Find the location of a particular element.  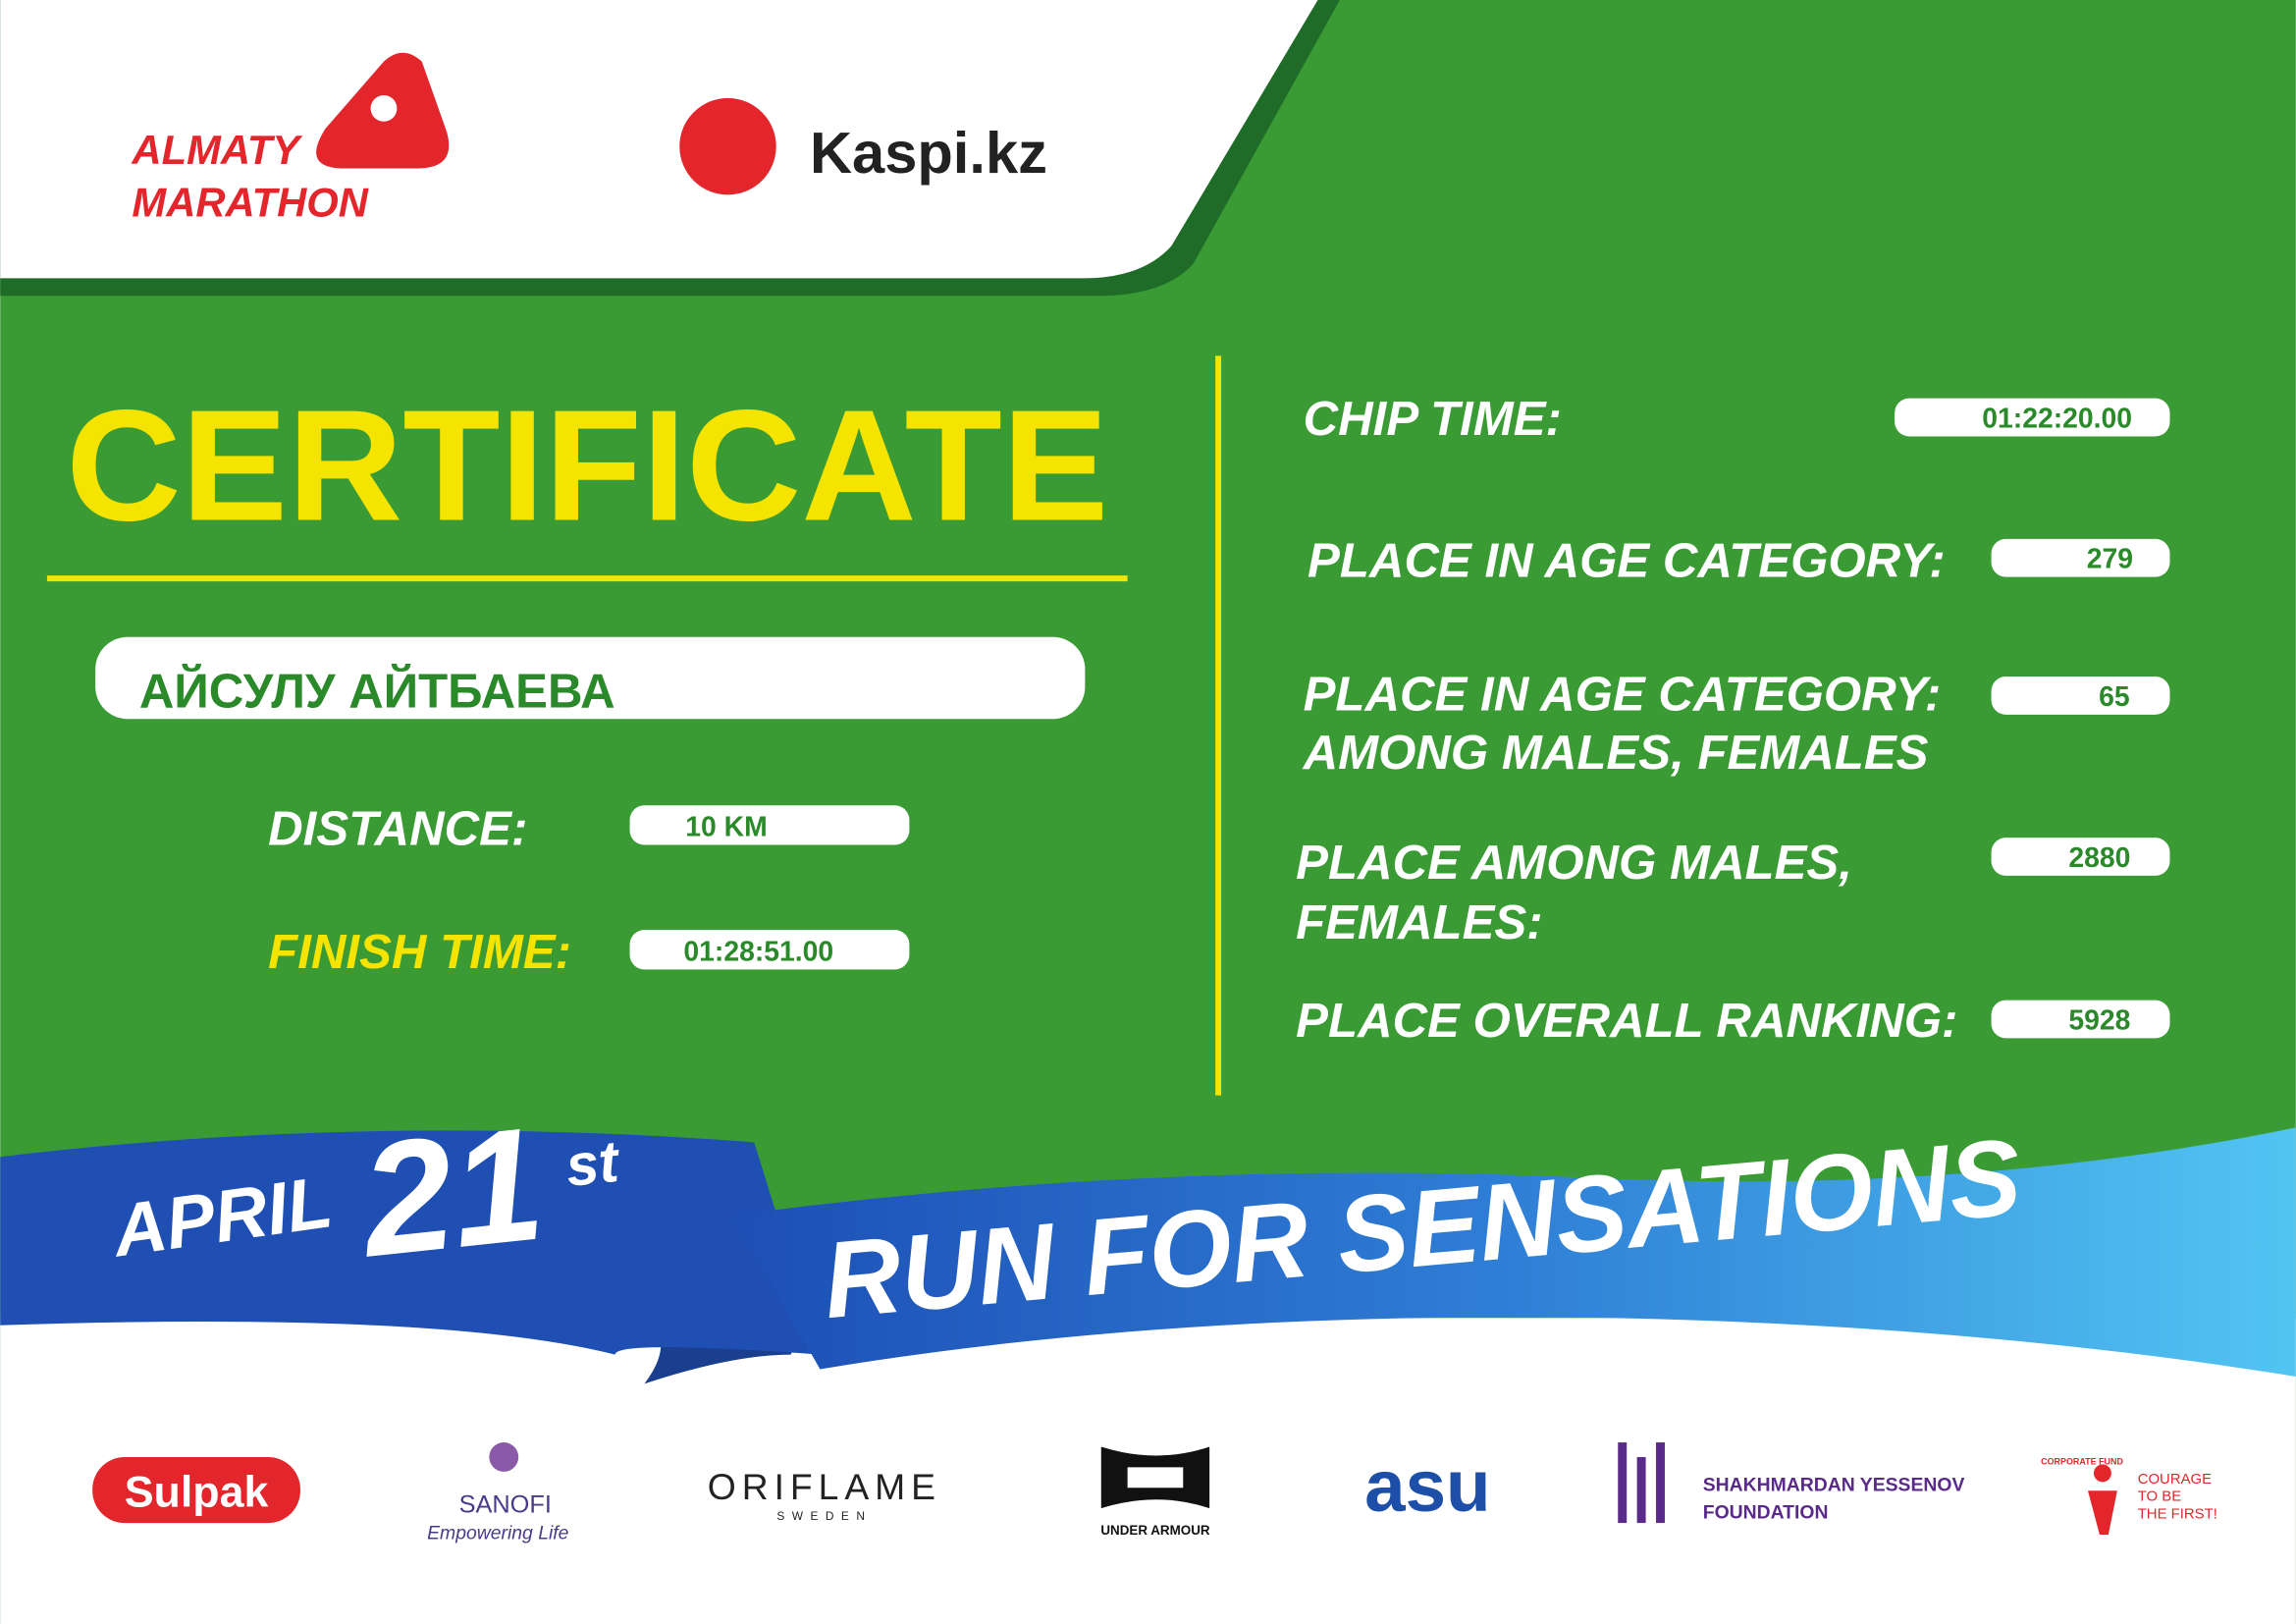

banner-suffix: st is located at coordinates (593, 1163).